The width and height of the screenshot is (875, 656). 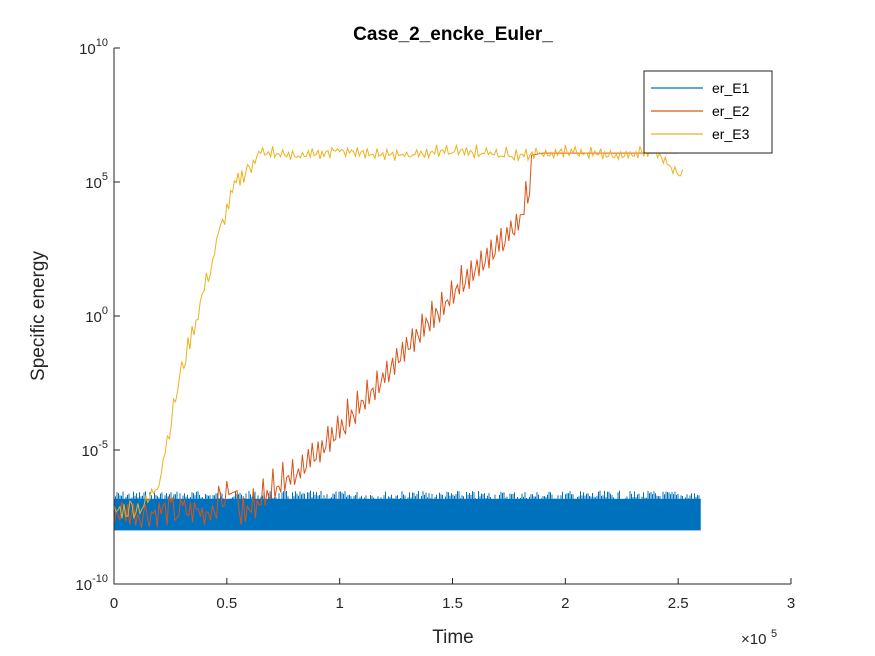 What do you see at coordinates (565, 603) in the screenshot?
I see `x-tick-label: 2` at bounding box center [565, 603].